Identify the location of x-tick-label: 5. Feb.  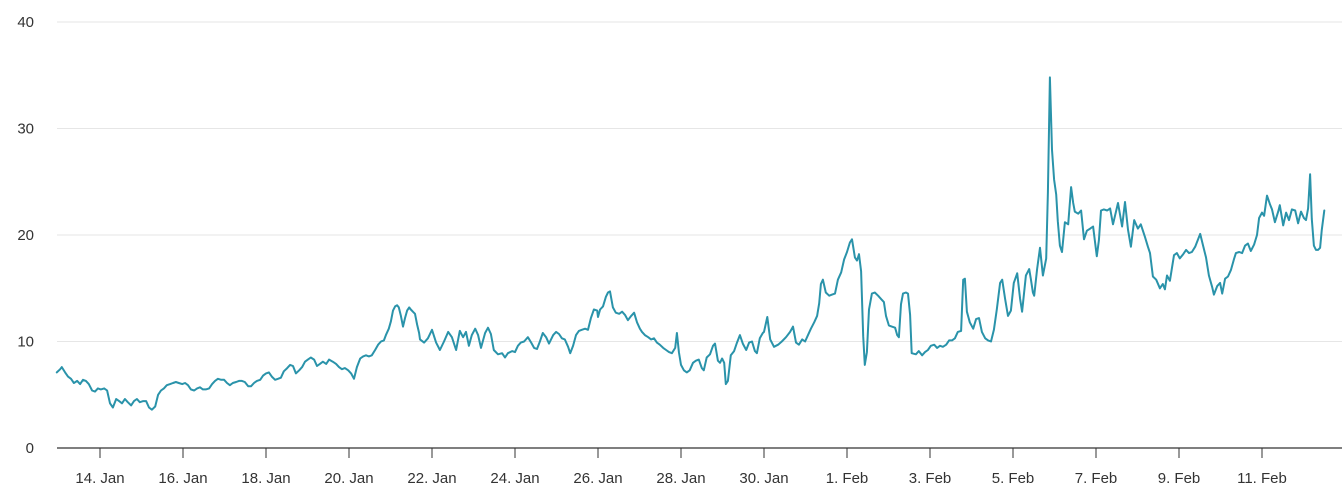
(1013, 478).